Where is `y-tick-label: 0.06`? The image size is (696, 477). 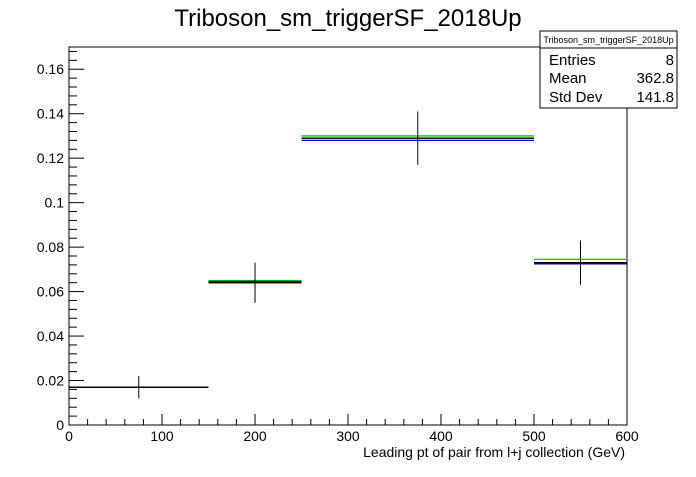
y-tick-label: 0.06 is located at coordinates (50, 292).